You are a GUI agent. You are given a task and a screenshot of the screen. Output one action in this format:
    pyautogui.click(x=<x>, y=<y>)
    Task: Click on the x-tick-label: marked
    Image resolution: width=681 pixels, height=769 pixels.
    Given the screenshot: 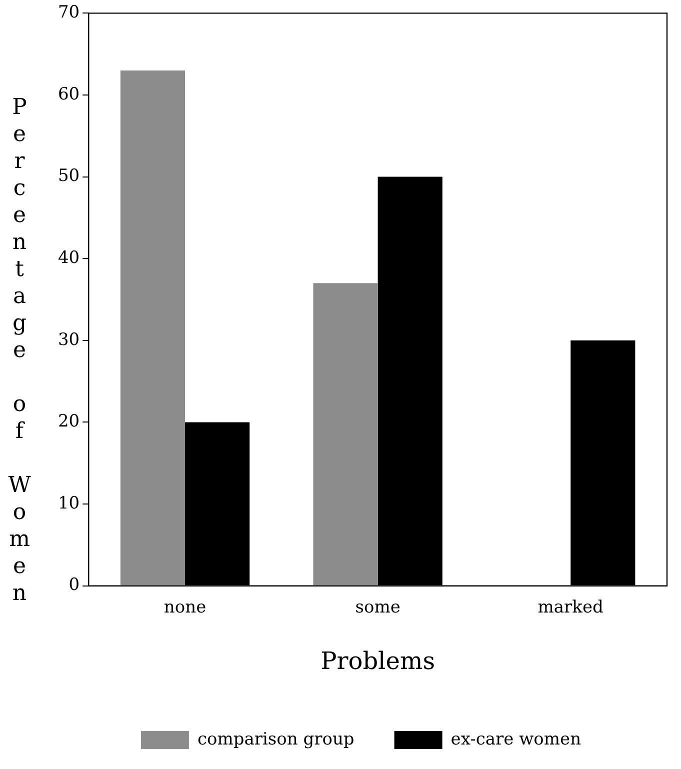 What is the action you would take?
    pyautogui.click(x=571, y=607)
    